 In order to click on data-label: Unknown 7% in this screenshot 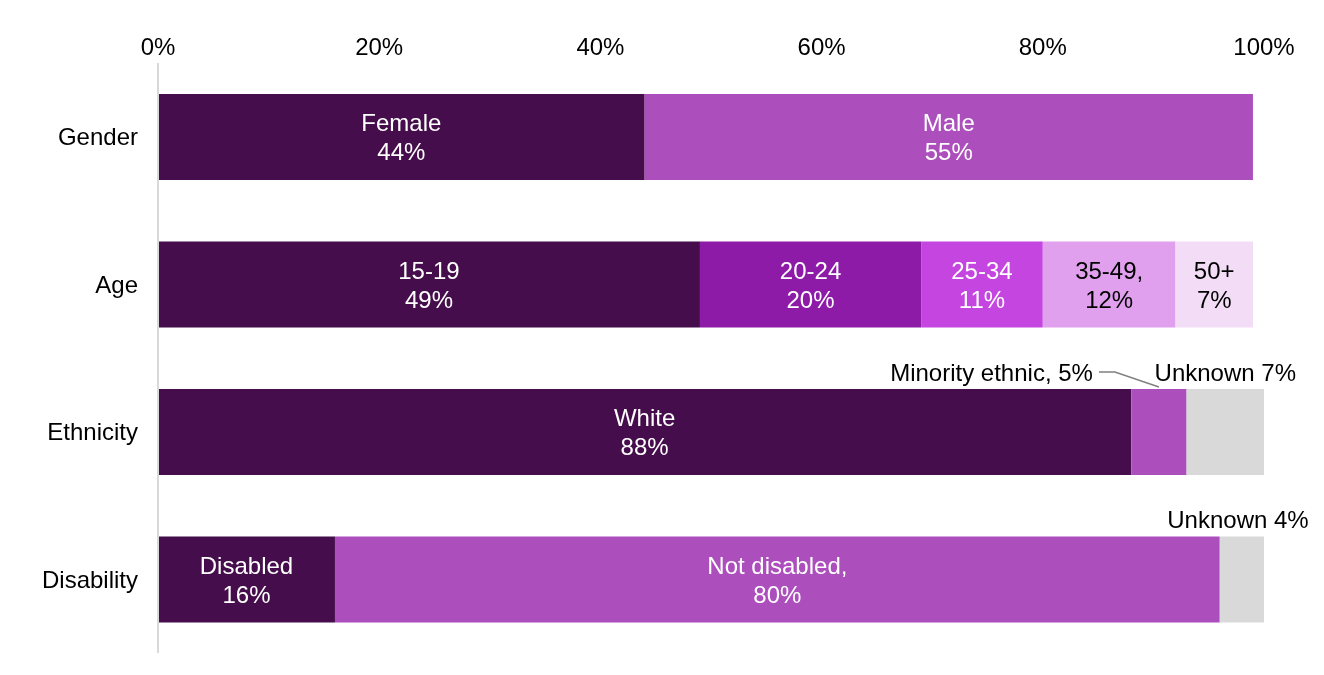, I will do `click(1225, 372)`.